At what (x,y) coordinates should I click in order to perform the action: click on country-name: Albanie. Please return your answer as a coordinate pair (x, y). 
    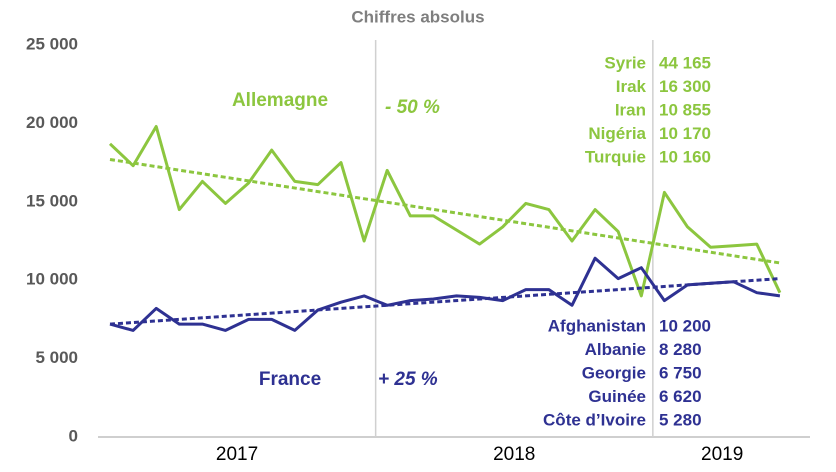
    Looking at the image, I should click on (615, 349).